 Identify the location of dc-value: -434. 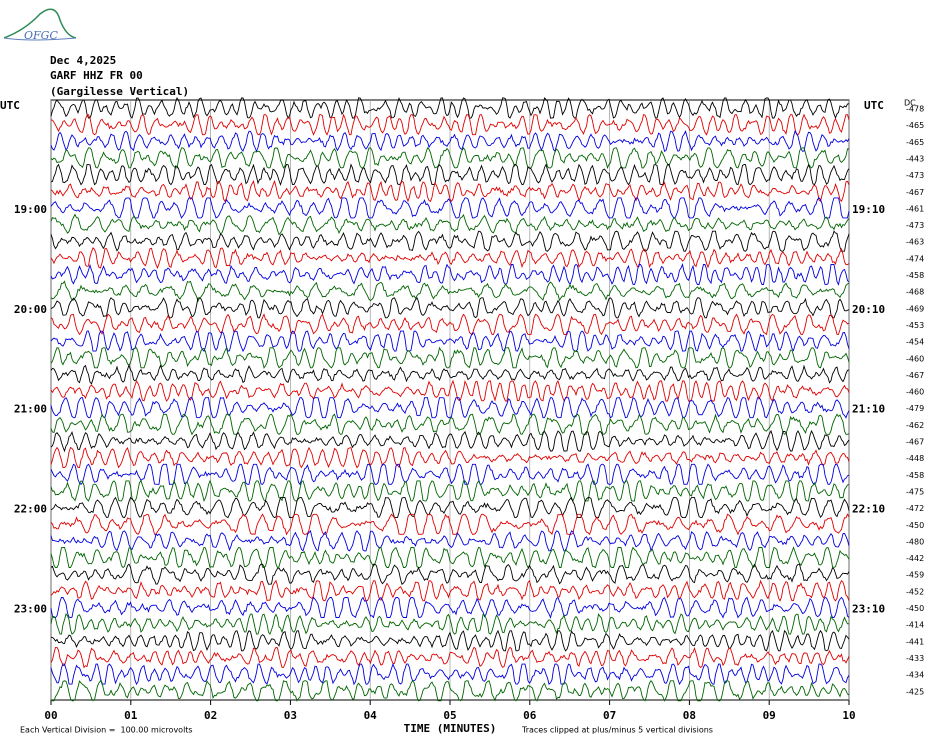
(915, 675).